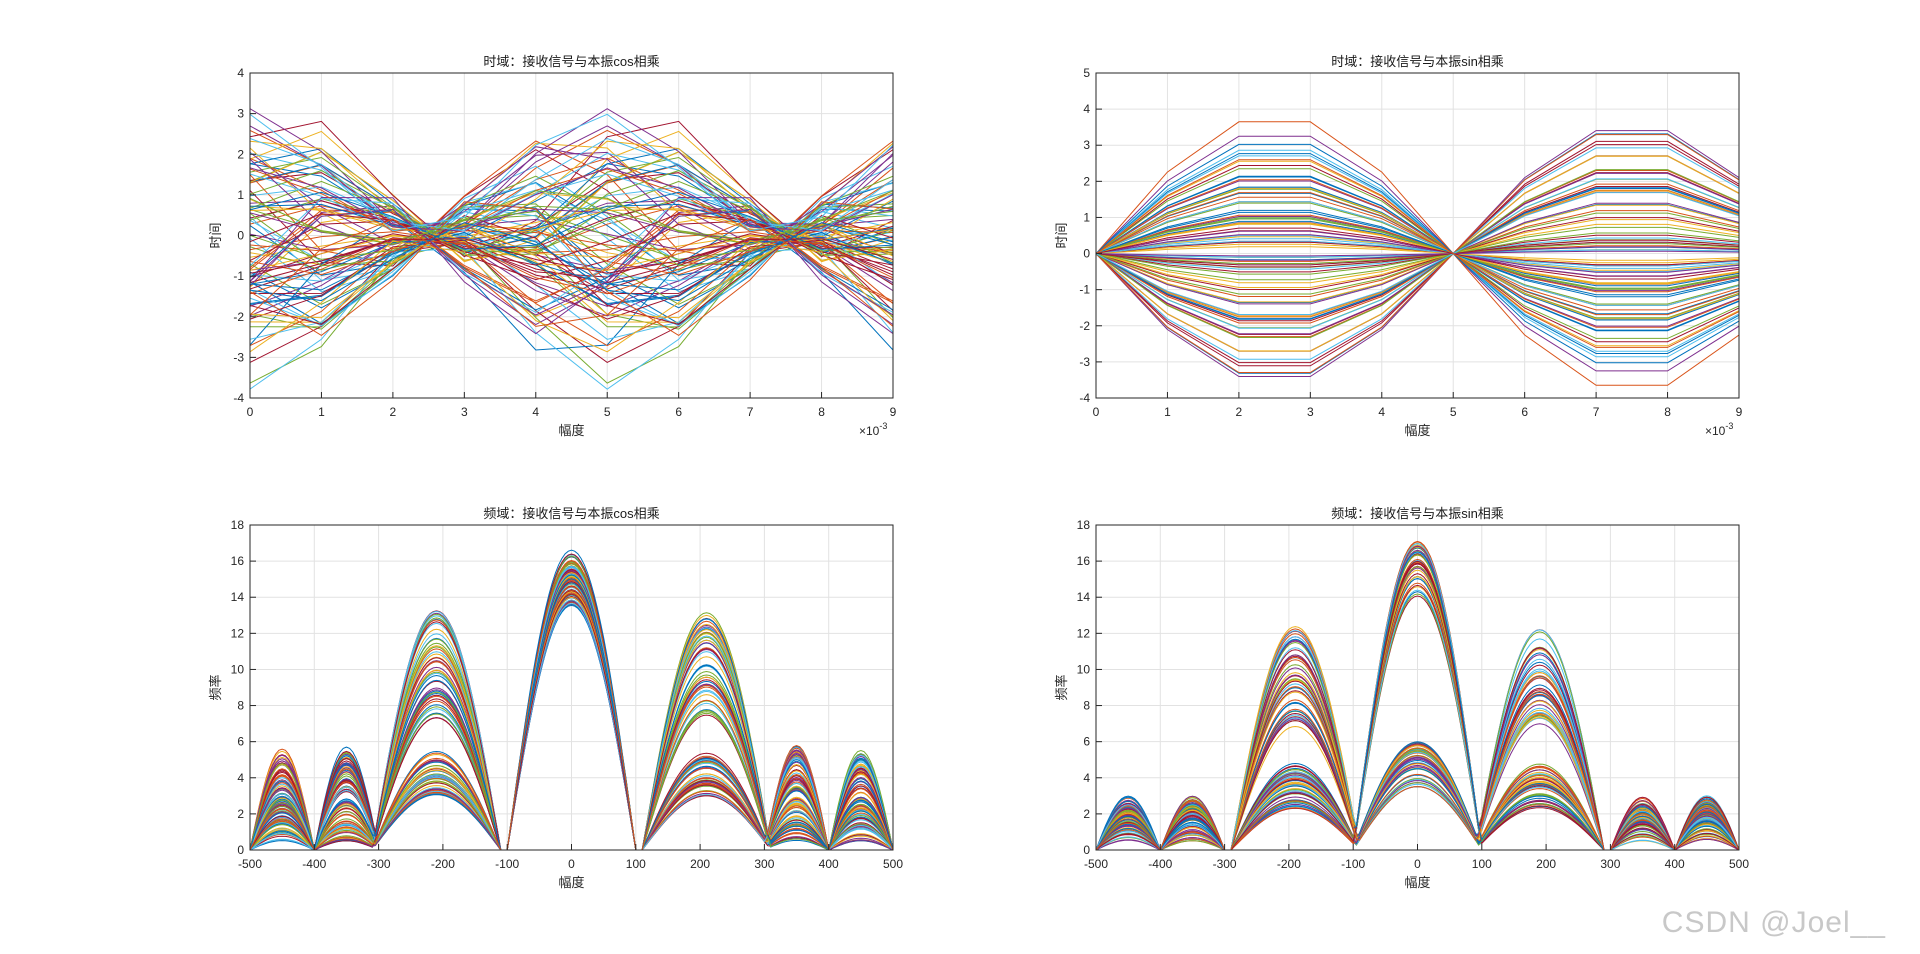 This screenshot has height=954, width=1920. I want to click on x-tick-label: 8, so click(821, 412).